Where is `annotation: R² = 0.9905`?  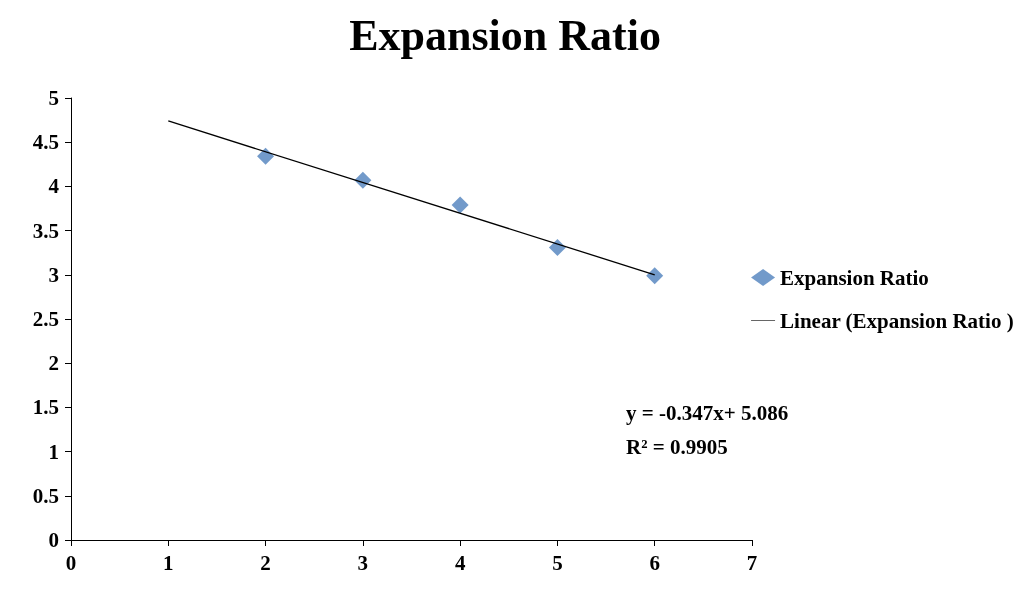 annotation: R² = 0.9905 is located at coordinates (677, 446).